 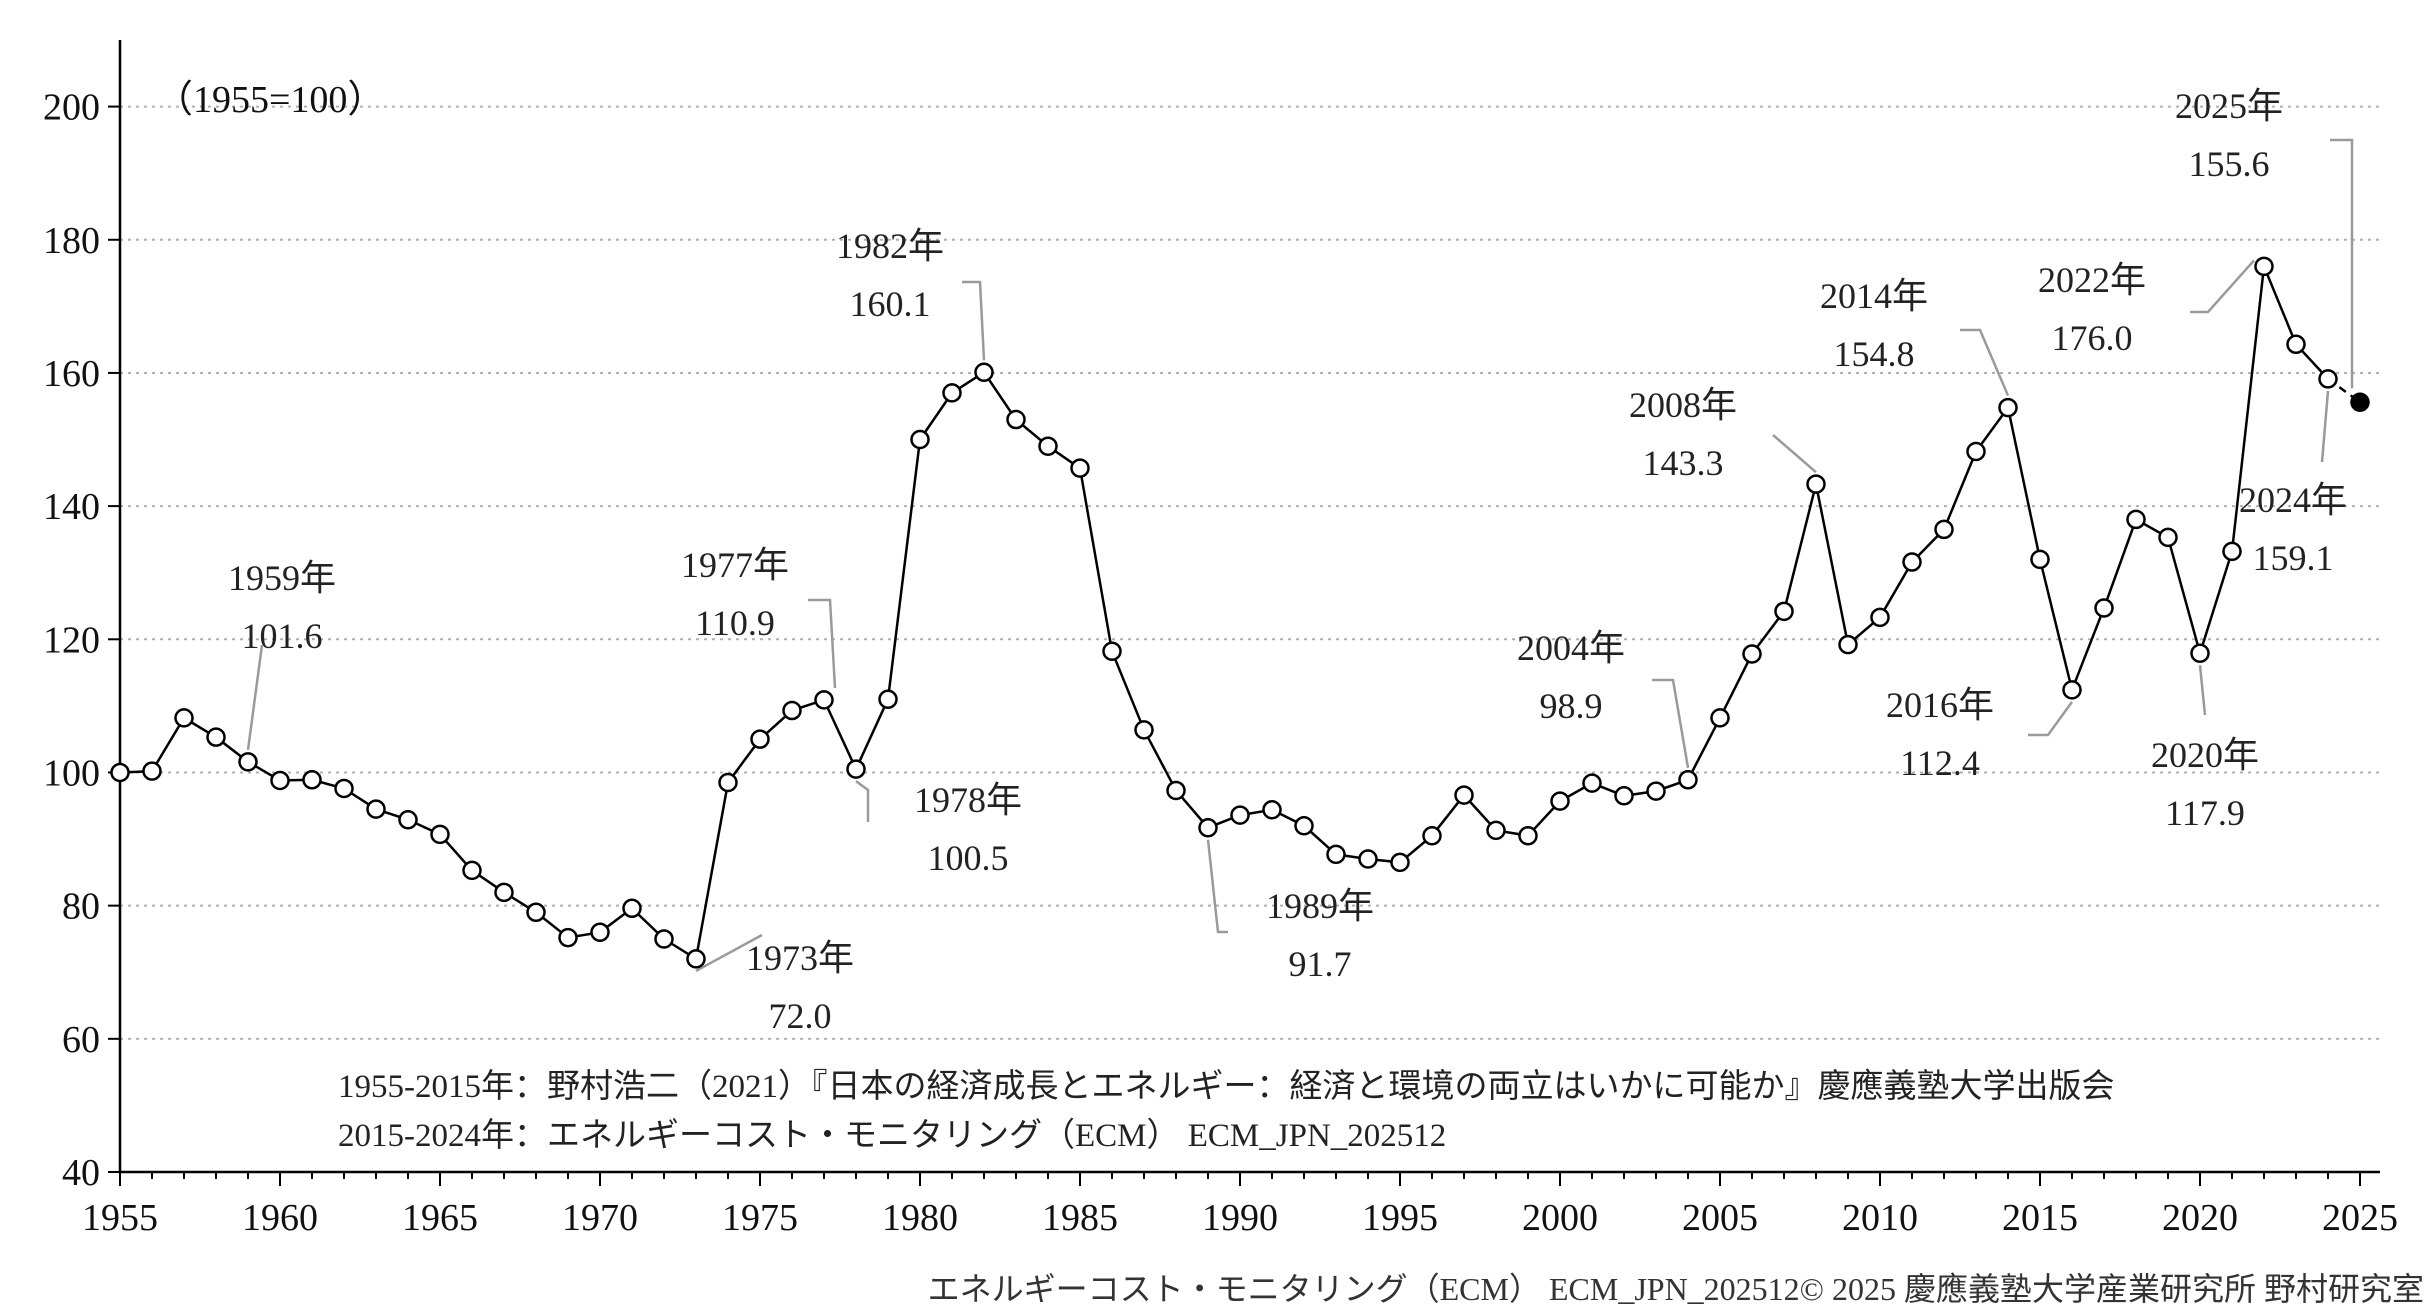 I want to click on y-tick-label: 100, so click(x=71, y=773).